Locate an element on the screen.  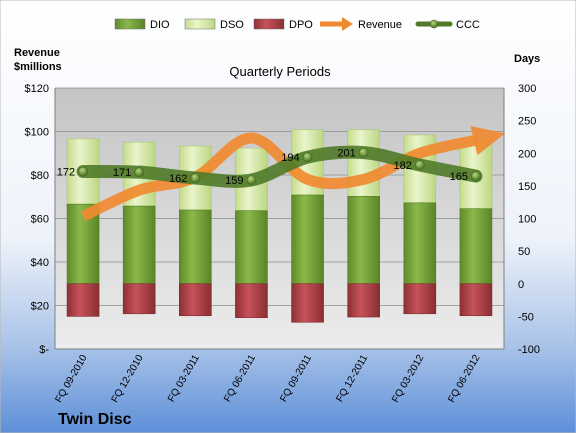
ccc-data-label: 171 is located at coordinates (122, 173).